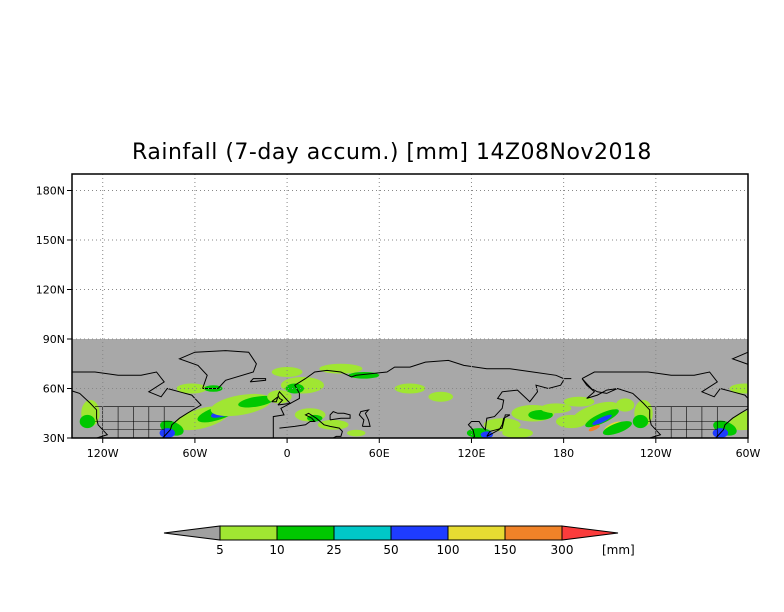 This screenshot has height=612, width=784. I want to click on colorbar-label: 50, so click(390, 550).